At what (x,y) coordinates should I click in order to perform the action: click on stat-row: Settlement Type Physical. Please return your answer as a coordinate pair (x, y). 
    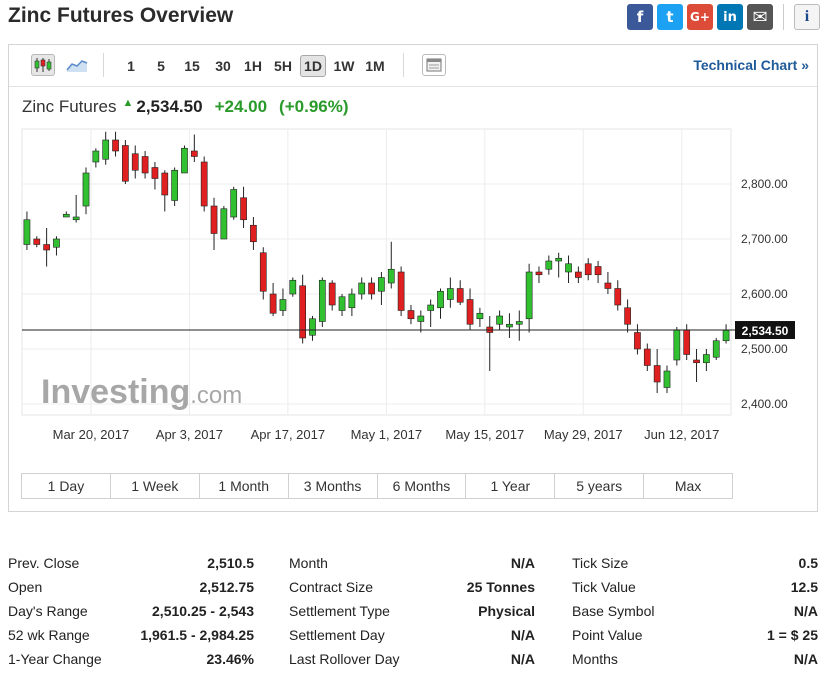
    Looking at the image, I should click on (412, 611).